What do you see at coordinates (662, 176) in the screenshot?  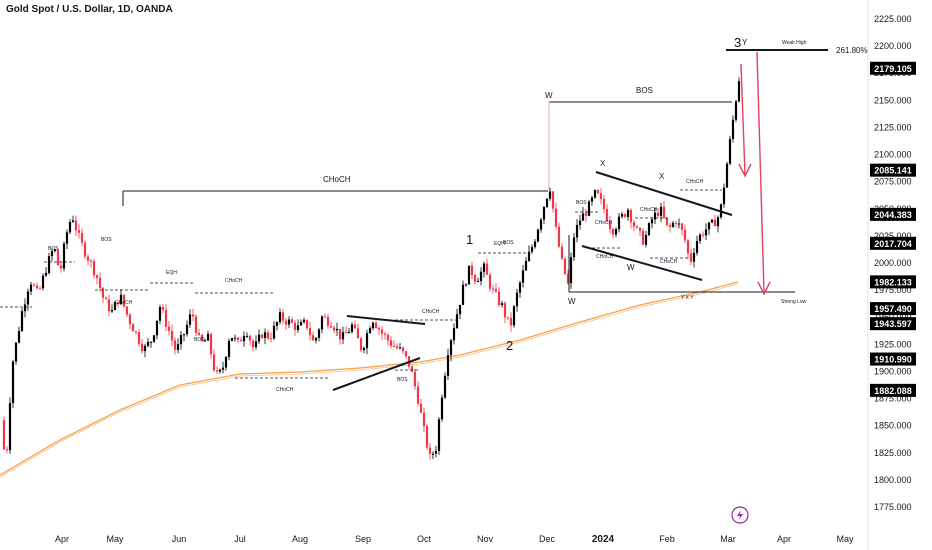 I see `wave-x: X` at bounding box center [662, 176].